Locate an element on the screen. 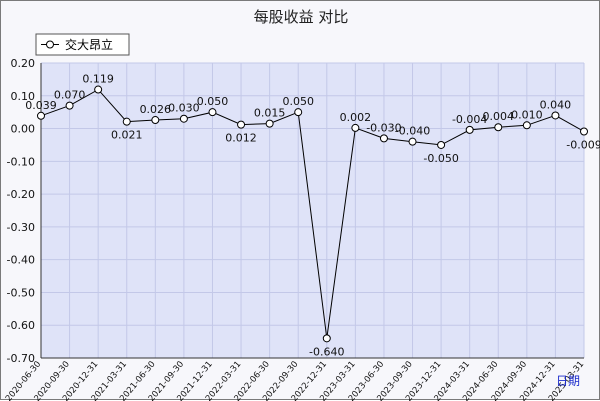  y-tick-label: -0.30 is located at coordinates (21, 227).